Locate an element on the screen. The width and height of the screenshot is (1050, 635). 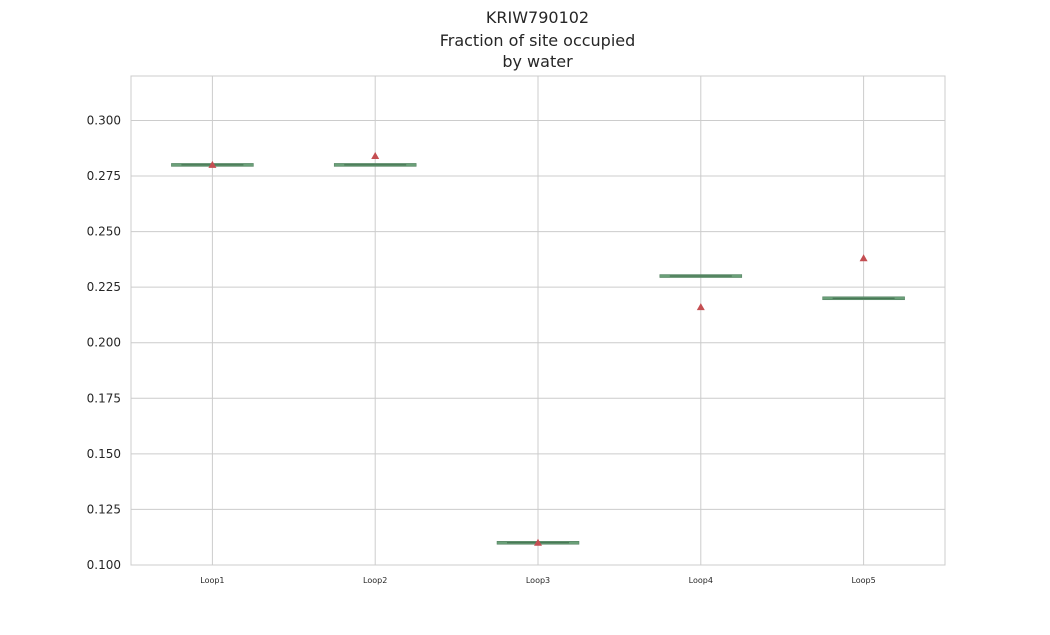
y-tick-label: 0.175 is located at coordinates (104, 398).